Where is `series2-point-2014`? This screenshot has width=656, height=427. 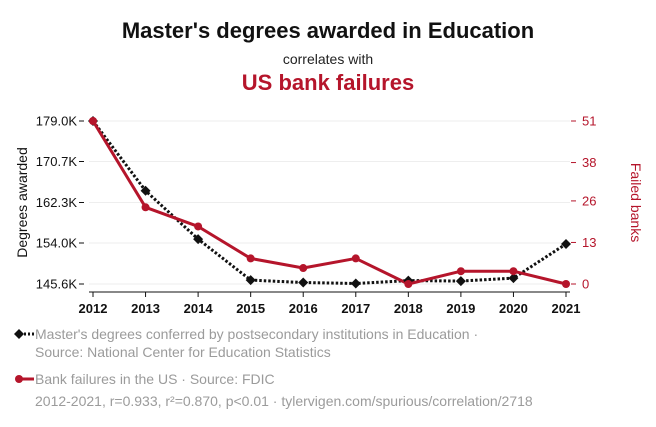
series2-point-2014 is located at coordinates (198, 226).